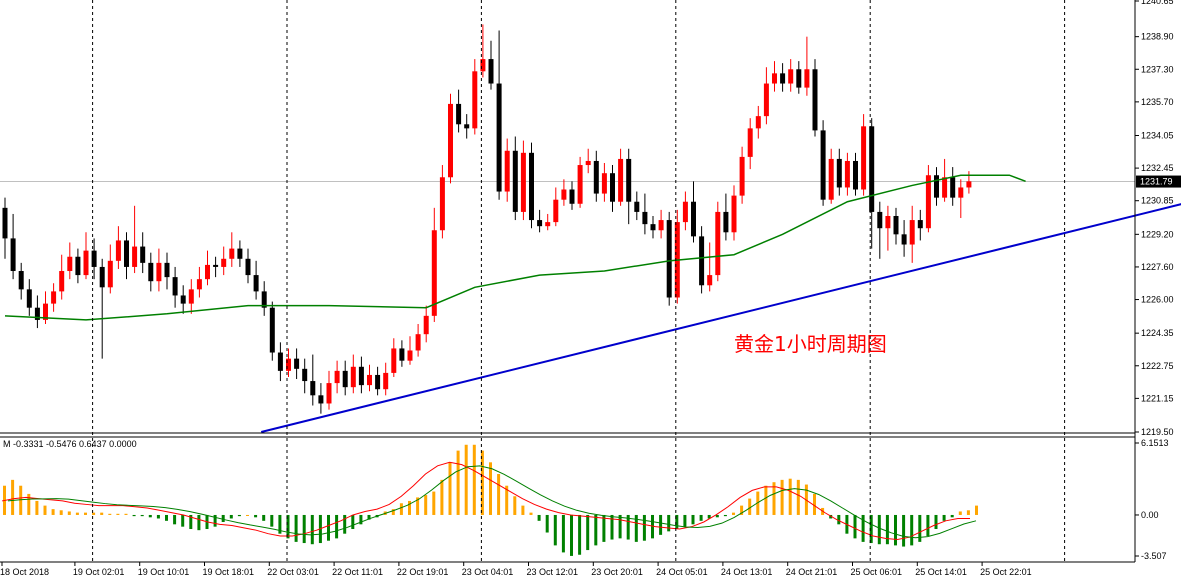  Describe the element at coordinates (229, 572) in the screenshot. I see `x-tick-label: 19 Oct 18:01` at that location.